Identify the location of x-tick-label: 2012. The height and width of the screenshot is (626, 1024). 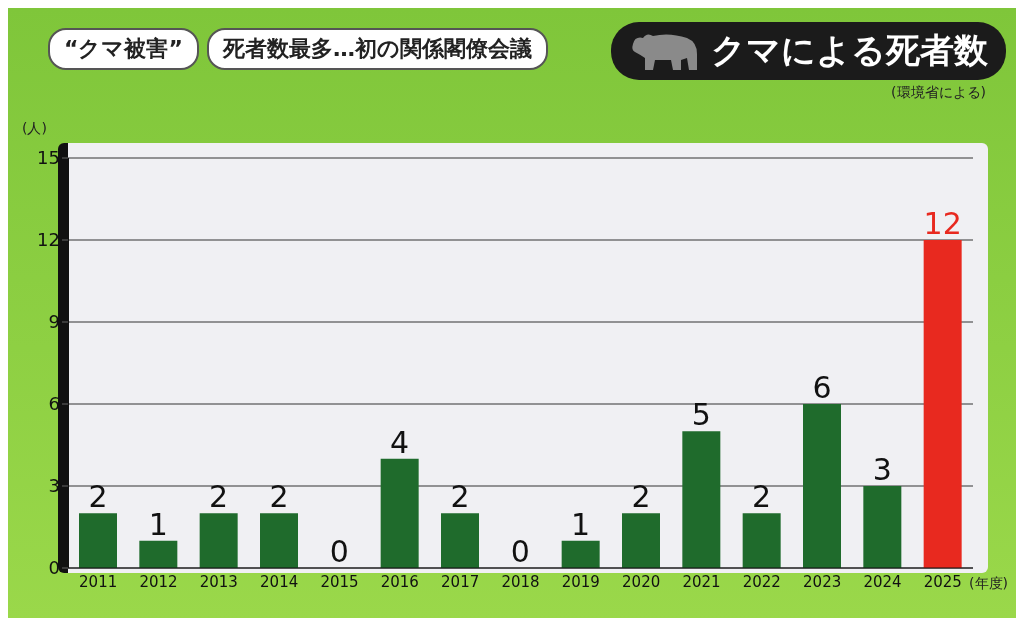
(158, 581).